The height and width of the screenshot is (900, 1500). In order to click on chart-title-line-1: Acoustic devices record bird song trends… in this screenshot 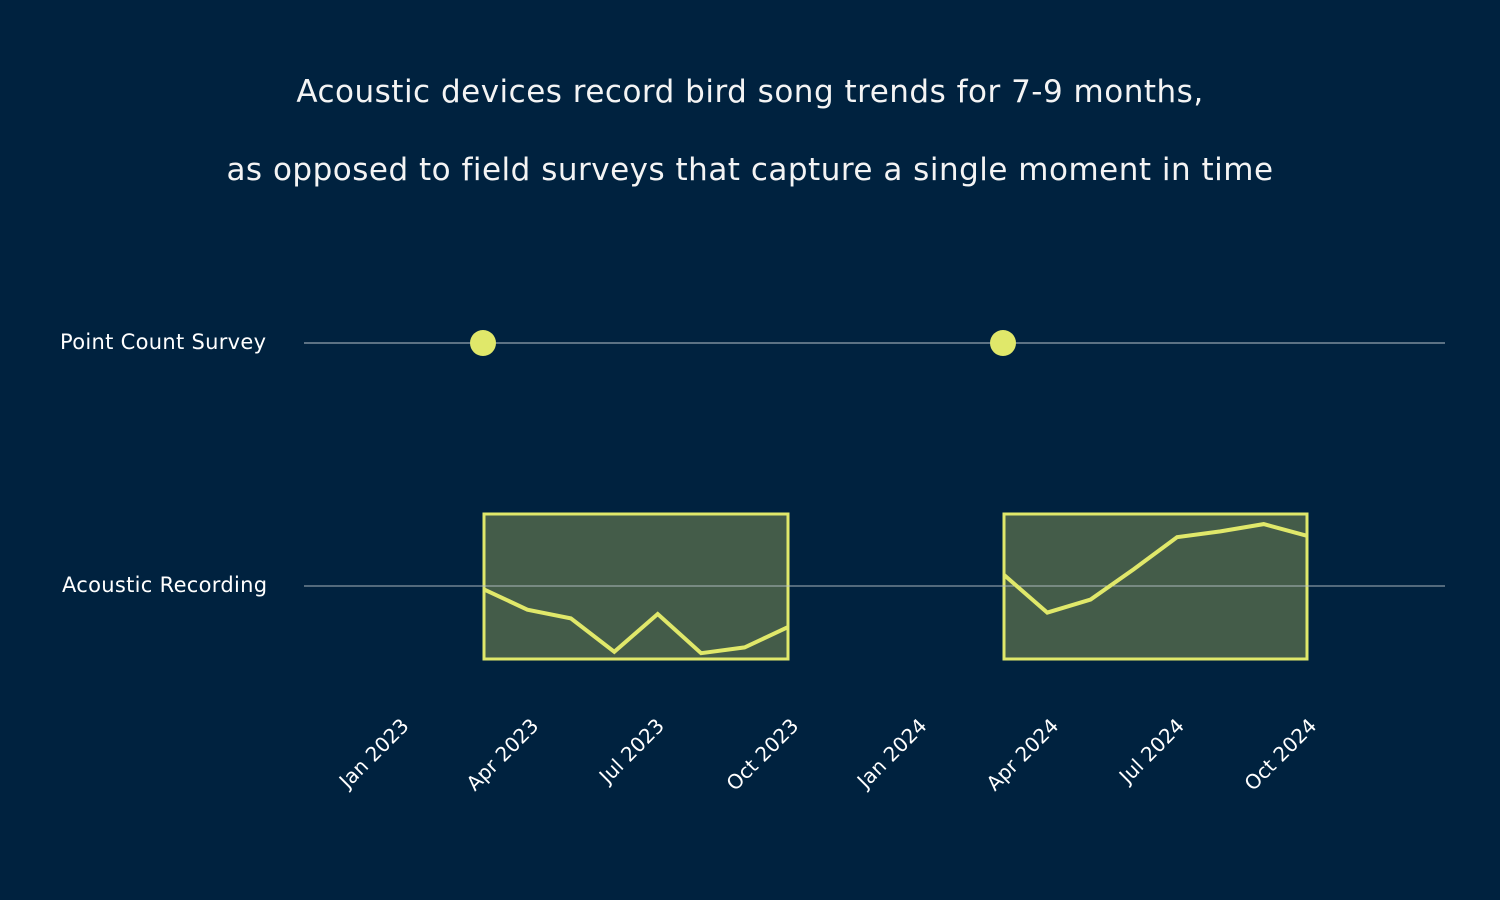, I will do `click(750, 92)`.